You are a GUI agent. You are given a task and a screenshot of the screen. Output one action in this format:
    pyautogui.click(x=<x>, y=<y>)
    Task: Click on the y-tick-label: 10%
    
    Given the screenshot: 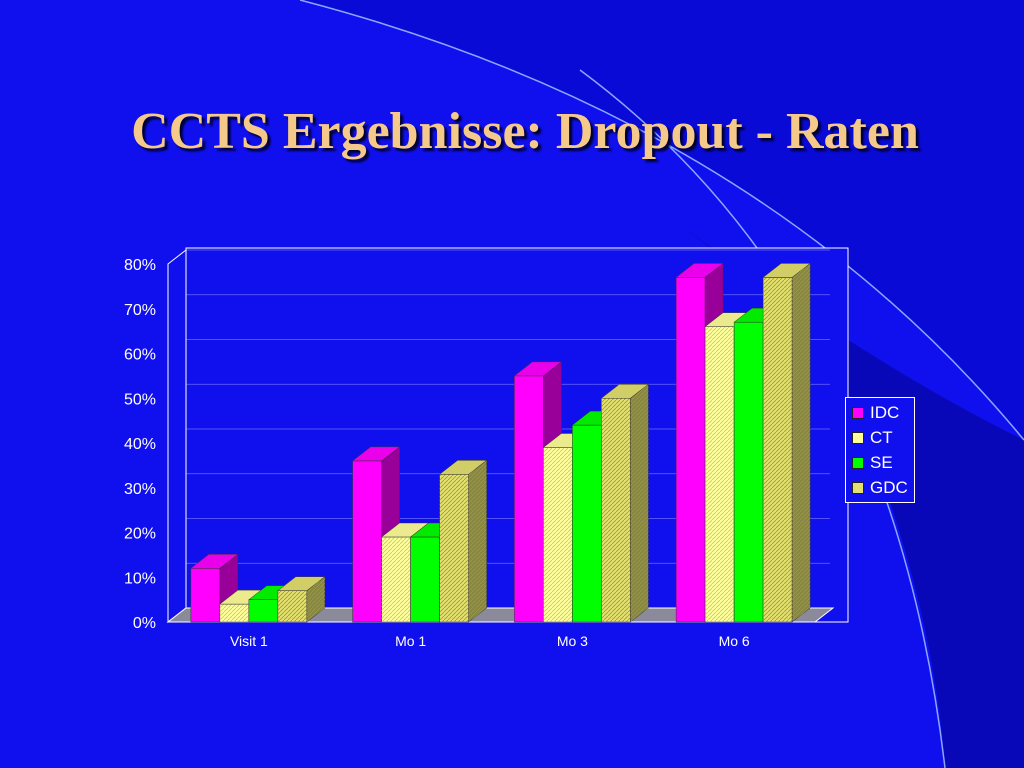 What is the action you would take?
    pyautogui.click(x=140, y=578)
    